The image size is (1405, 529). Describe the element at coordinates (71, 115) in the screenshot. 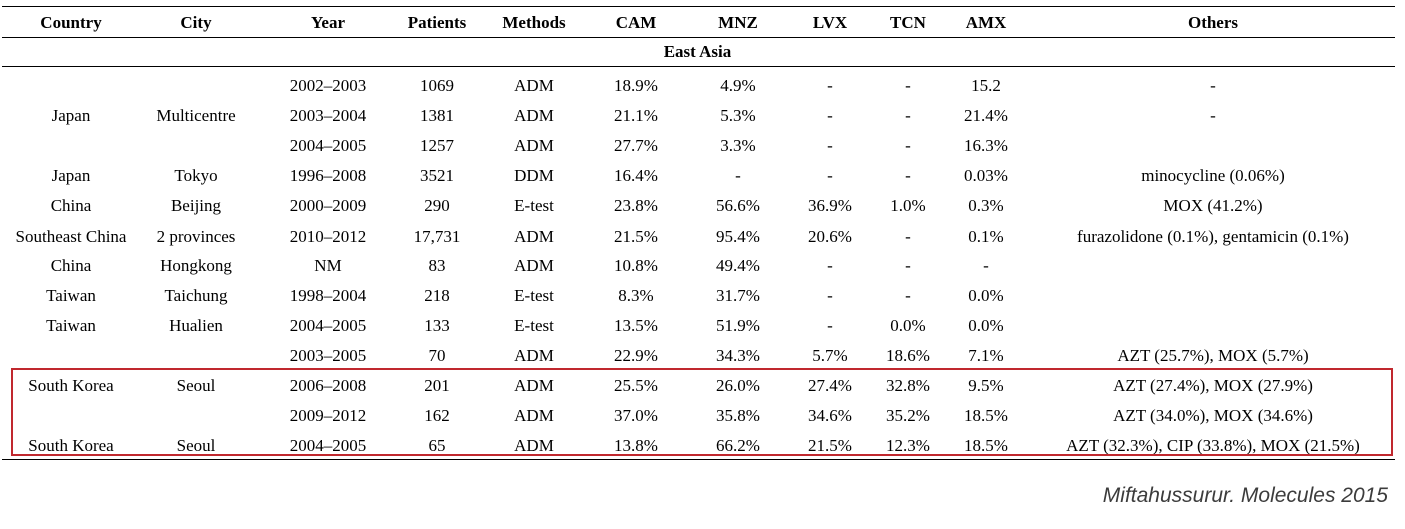

I see `table-cell: Japan` at that location.